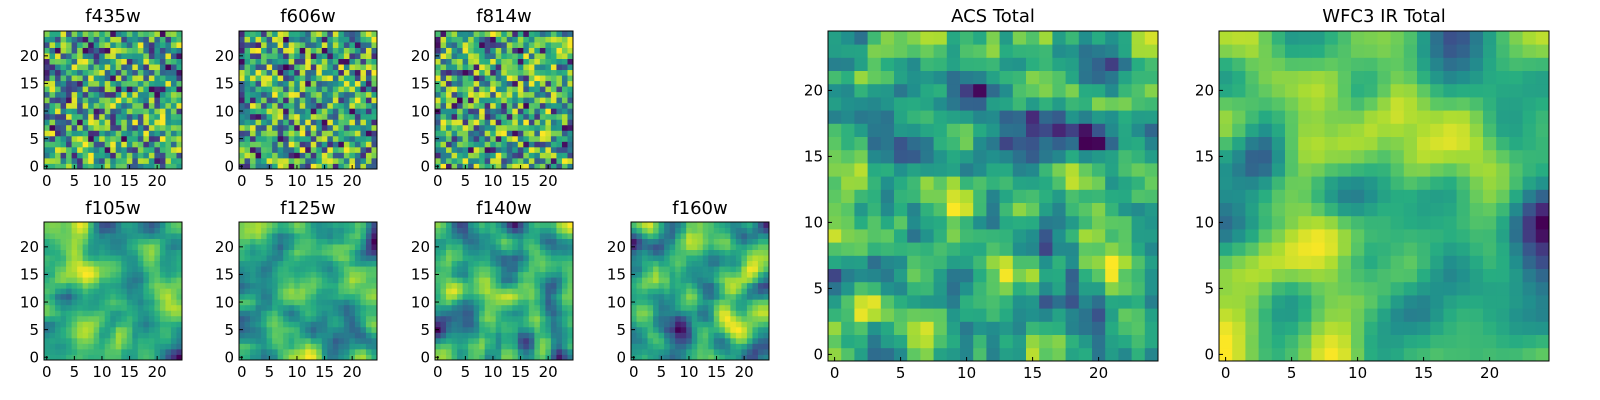  I want to click on panel-f125w: f125w 0 5 10 15 20 0 5 10 15 20, so click(296, 296).